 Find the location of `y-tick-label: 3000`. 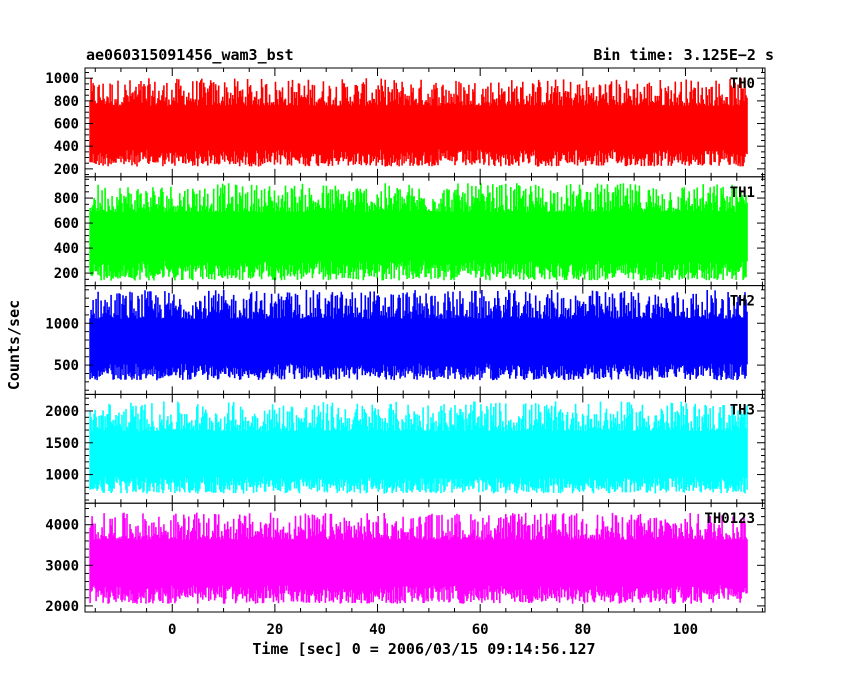

y-tick-label: 3000 is located at coordinates (62, 566).